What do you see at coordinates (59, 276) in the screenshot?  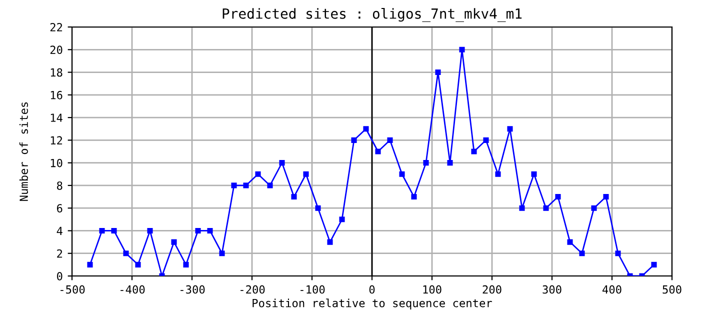 I see `y-tick-label: 0` at bounding box center [59, 276].